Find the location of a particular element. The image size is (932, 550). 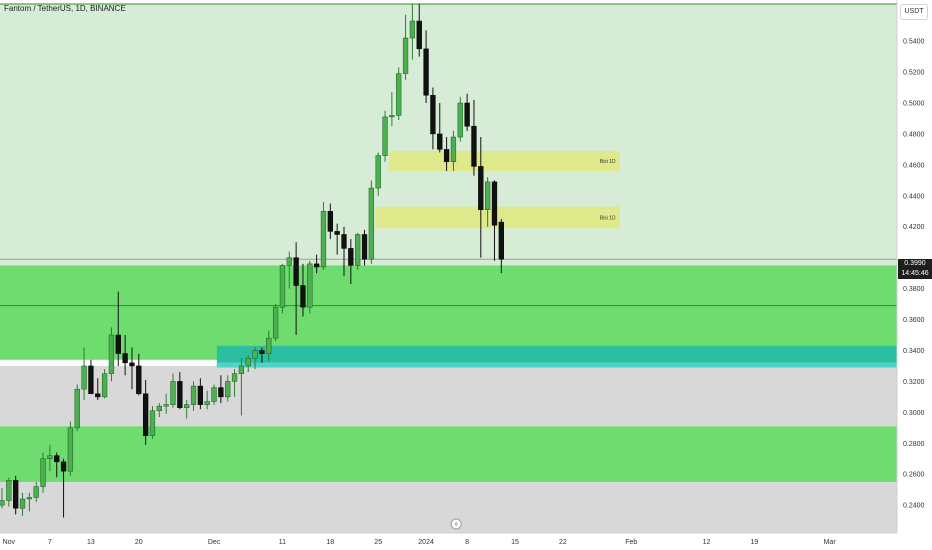

time-tick-15: Mar is located at coordinates (830, 542).